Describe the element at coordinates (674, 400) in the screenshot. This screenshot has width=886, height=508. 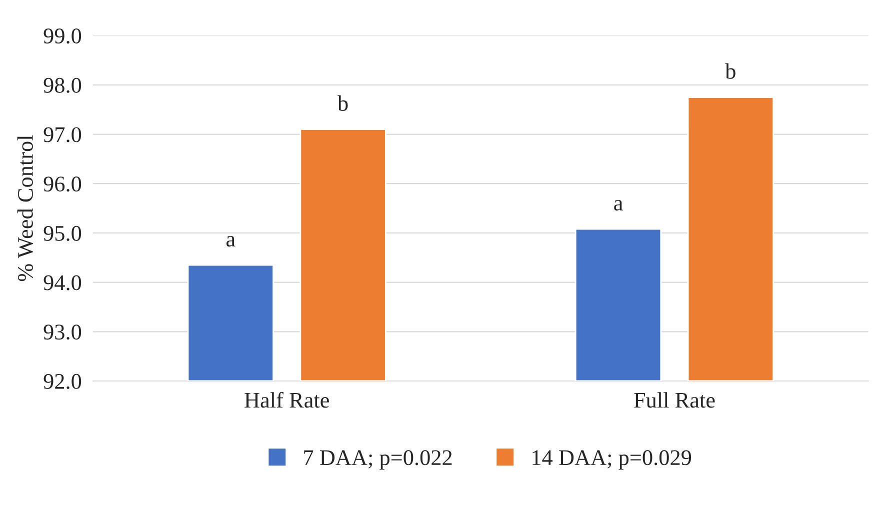
I see `x-tick-label: Full Rate` at that location.